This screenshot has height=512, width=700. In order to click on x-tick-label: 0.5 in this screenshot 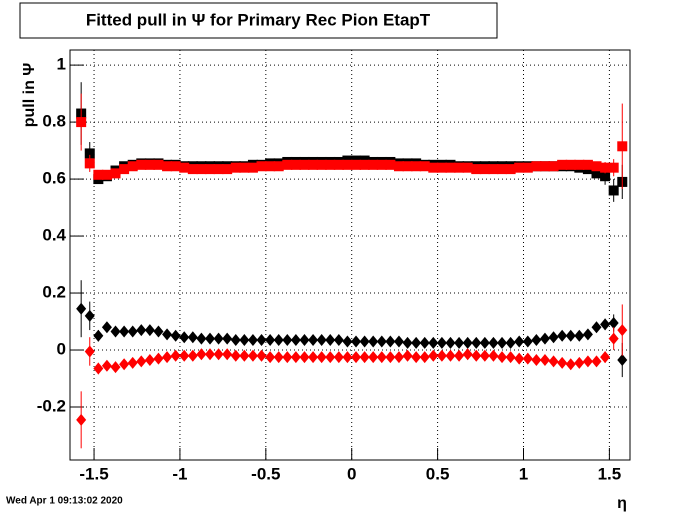, I will do `click(438, 473)`.